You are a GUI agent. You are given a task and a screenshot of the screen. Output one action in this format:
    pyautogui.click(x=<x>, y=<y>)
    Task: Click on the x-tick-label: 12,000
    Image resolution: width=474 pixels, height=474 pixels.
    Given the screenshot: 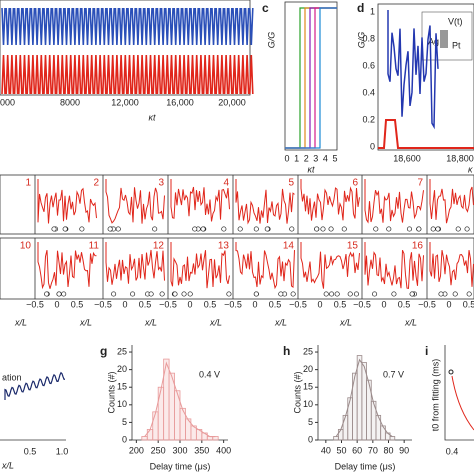 What is the action you would take?
    pyautogui.click(x=125, y=102)
    